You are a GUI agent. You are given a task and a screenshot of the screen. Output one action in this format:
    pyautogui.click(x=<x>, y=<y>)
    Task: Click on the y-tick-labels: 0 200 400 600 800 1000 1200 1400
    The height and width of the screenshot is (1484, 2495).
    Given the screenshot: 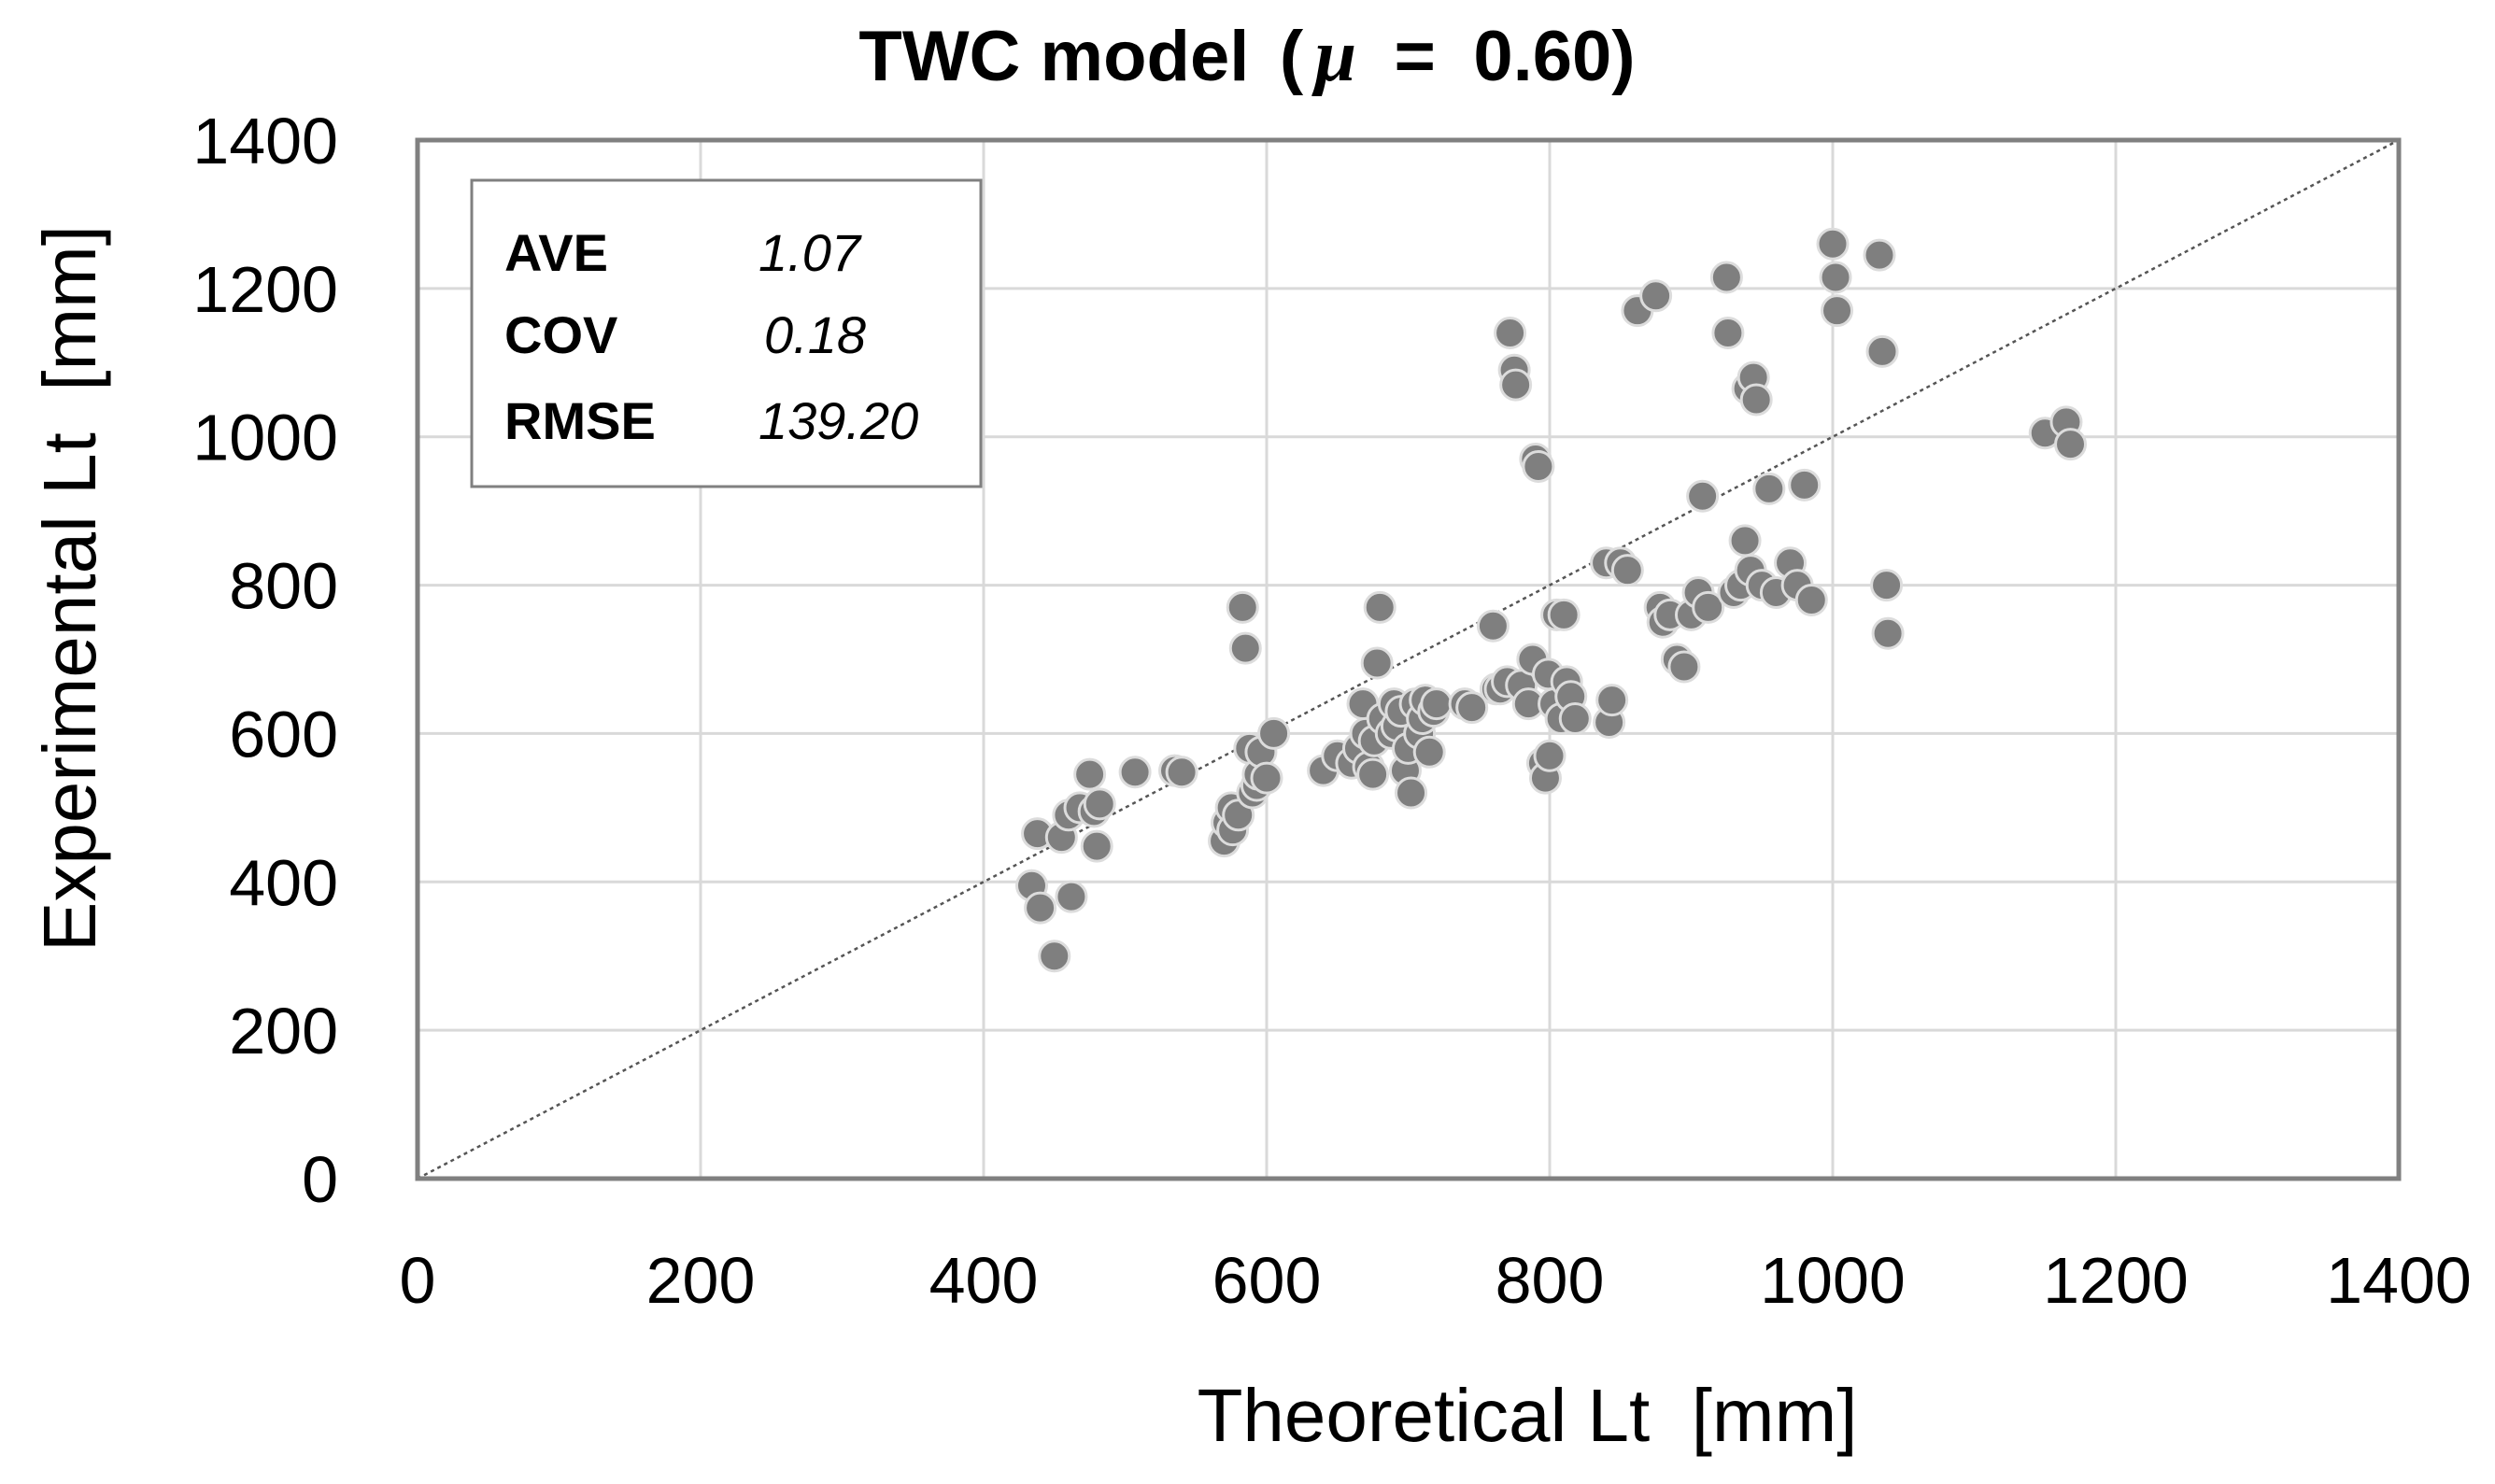 What is the action you would take?
    pyautogui.click(x=265, y=660)
    